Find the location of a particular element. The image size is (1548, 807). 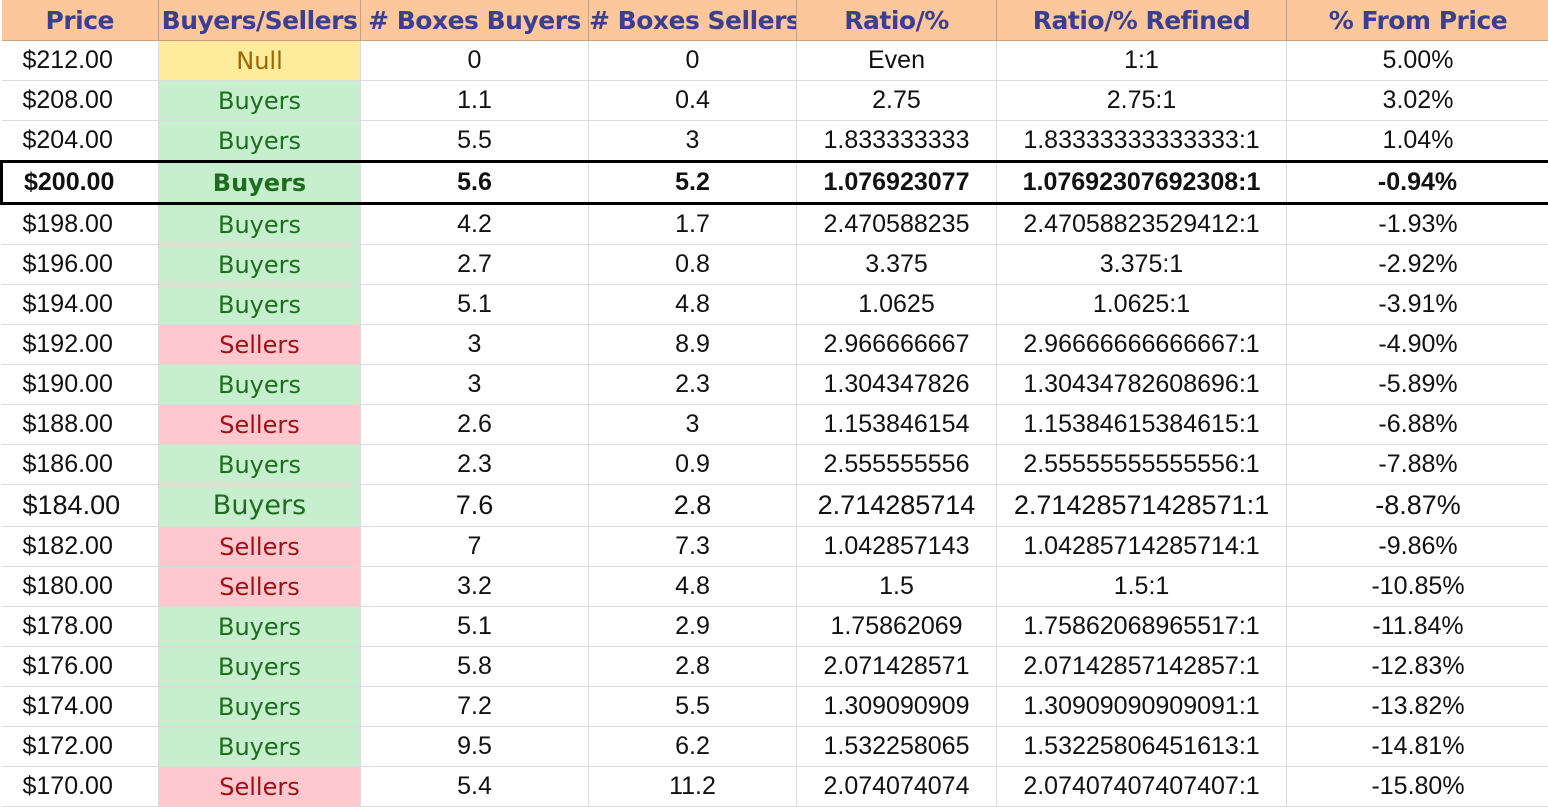

pct-from-price-cell: -15.80% is located at coordinates (1417, 787).